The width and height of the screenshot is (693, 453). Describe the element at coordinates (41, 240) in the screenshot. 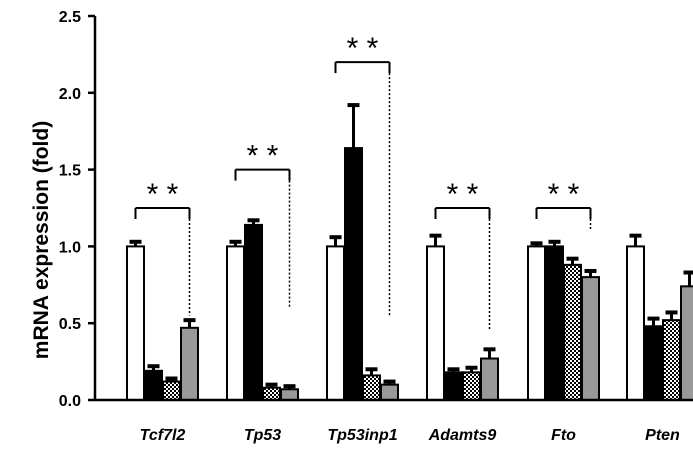

I see `y-axis-title: mRNA expression (fold)` at that location.